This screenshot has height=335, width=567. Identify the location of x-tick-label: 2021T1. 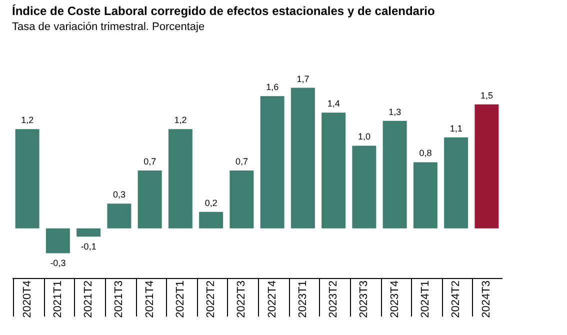
(58, 299).